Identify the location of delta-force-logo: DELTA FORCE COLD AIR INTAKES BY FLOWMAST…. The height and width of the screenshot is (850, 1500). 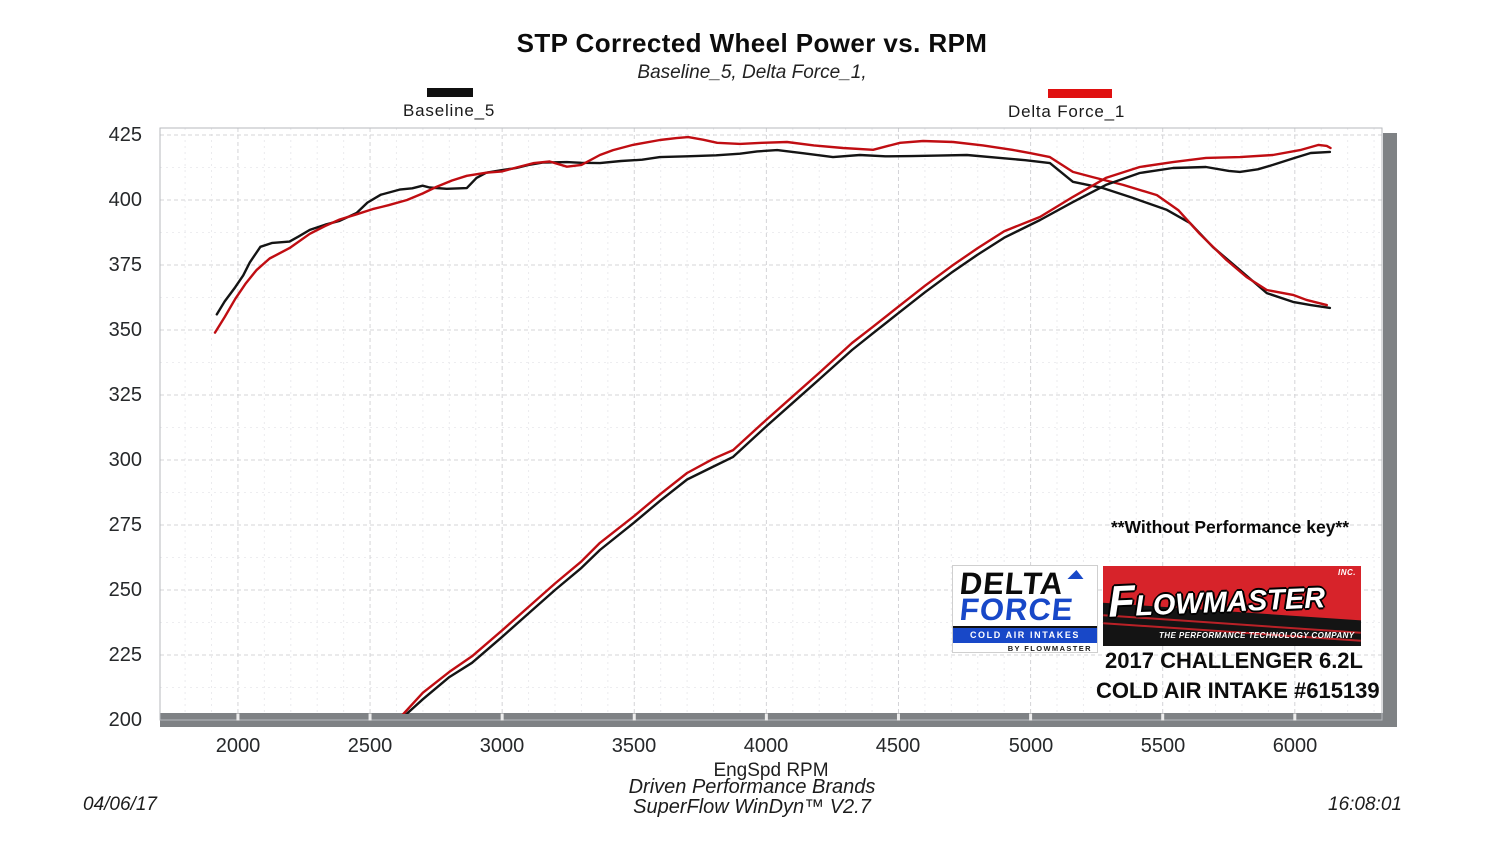
(1025, 609).